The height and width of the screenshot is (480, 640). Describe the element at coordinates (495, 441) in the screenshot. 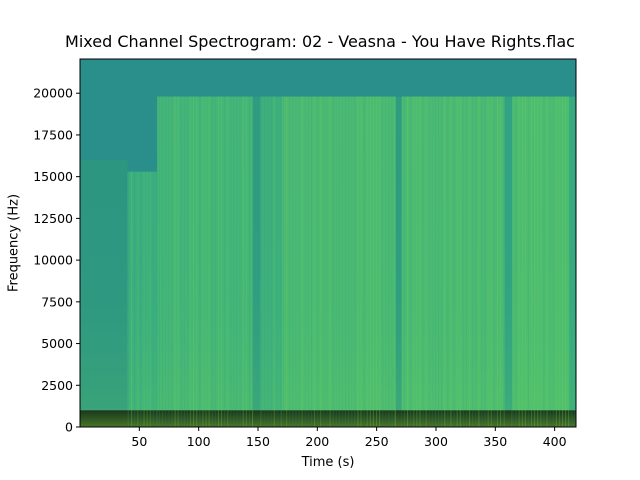

I see `x-tick-label: 350` at that location.